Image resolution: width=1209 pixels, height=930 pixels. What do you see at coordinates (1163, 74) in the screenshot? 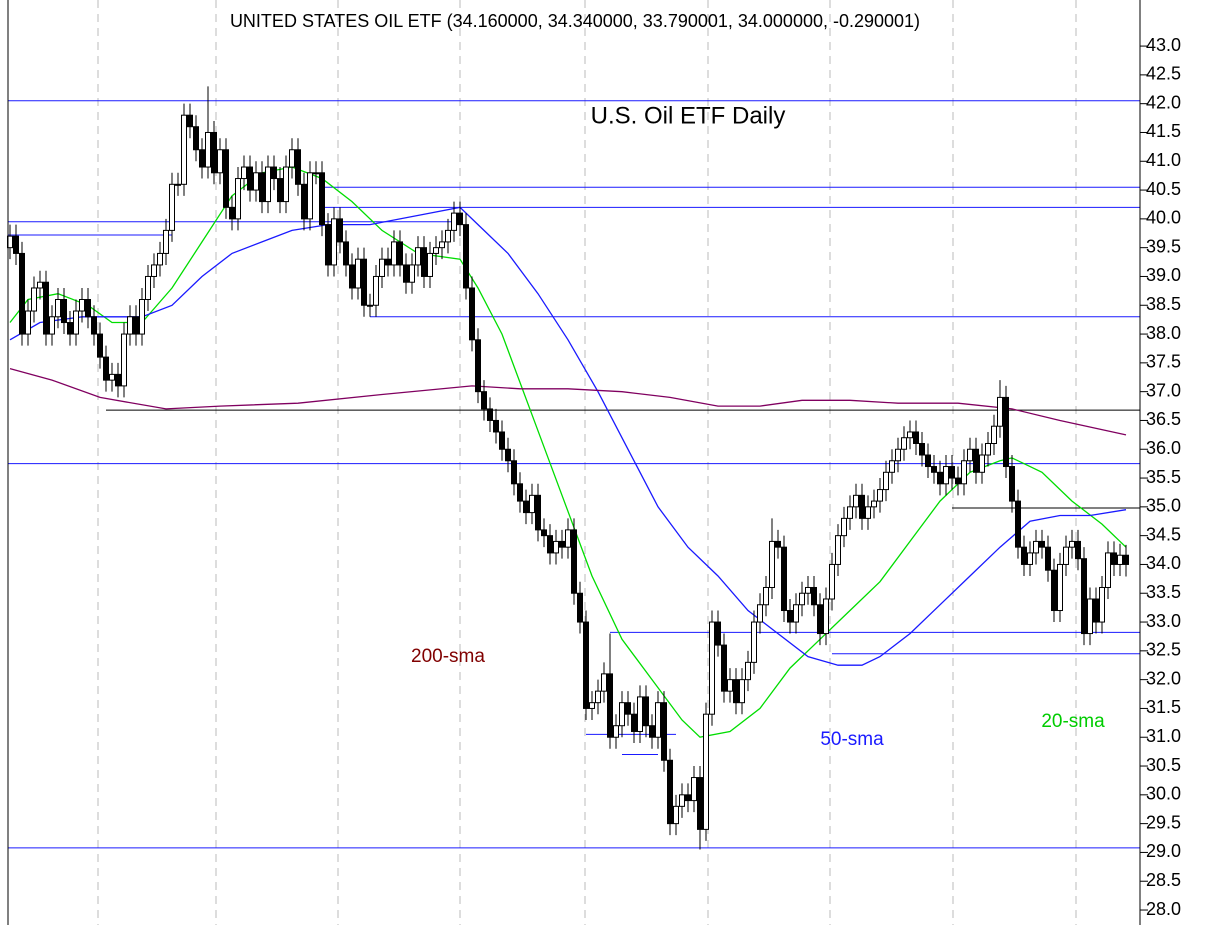
I see `y-tick-label: 42.5` at bounding box center [1163, 74].